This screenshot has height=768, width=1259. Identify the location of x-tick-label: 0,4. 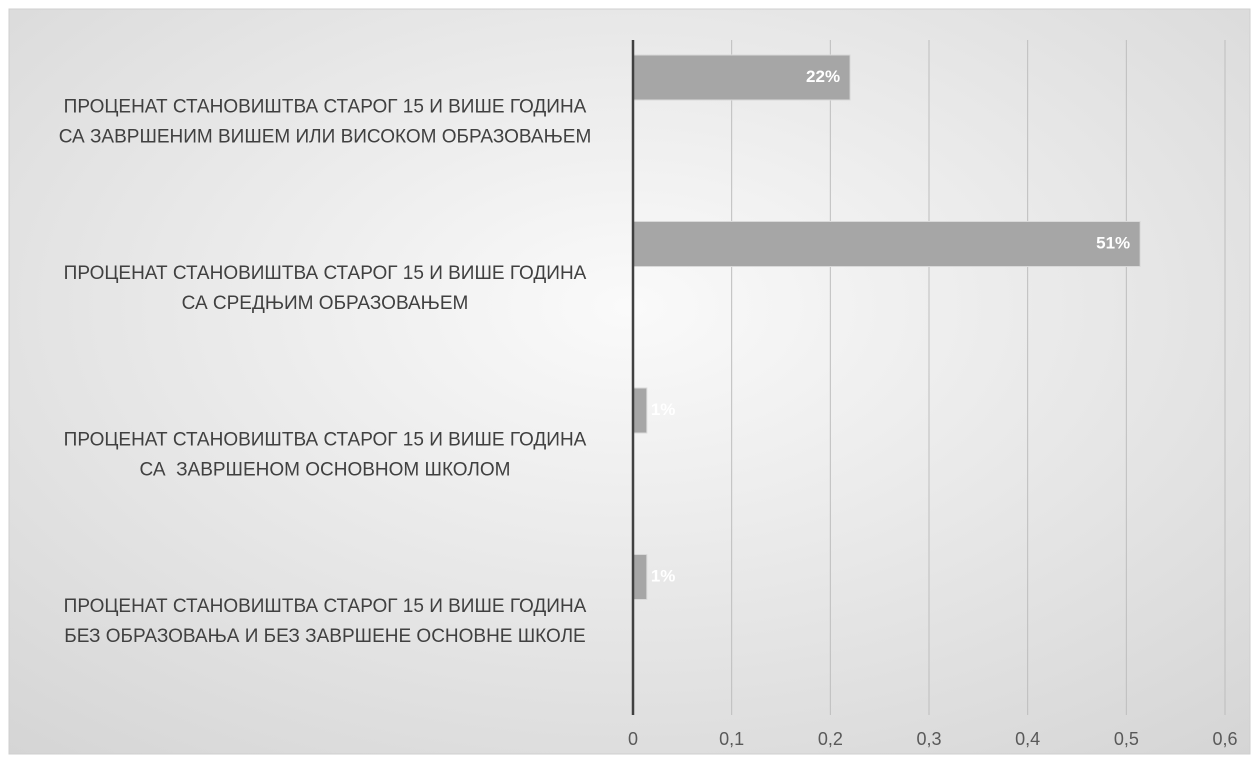
(1027, 739).